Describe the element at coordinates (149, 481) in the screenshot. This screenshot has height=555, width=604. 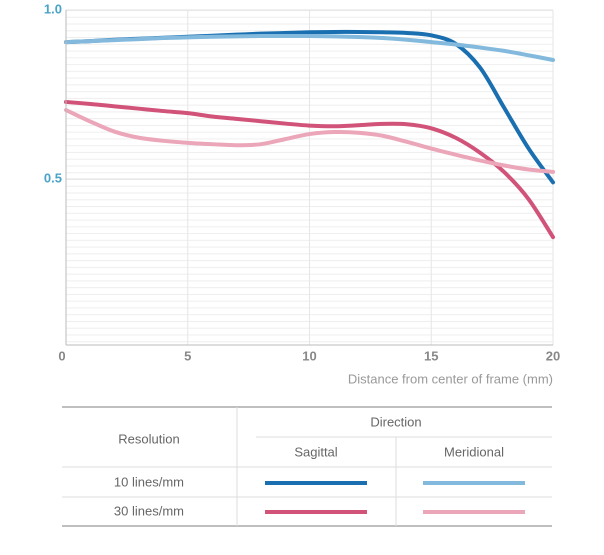
I see `legend-row-label: 10 lines/mm` at that location.